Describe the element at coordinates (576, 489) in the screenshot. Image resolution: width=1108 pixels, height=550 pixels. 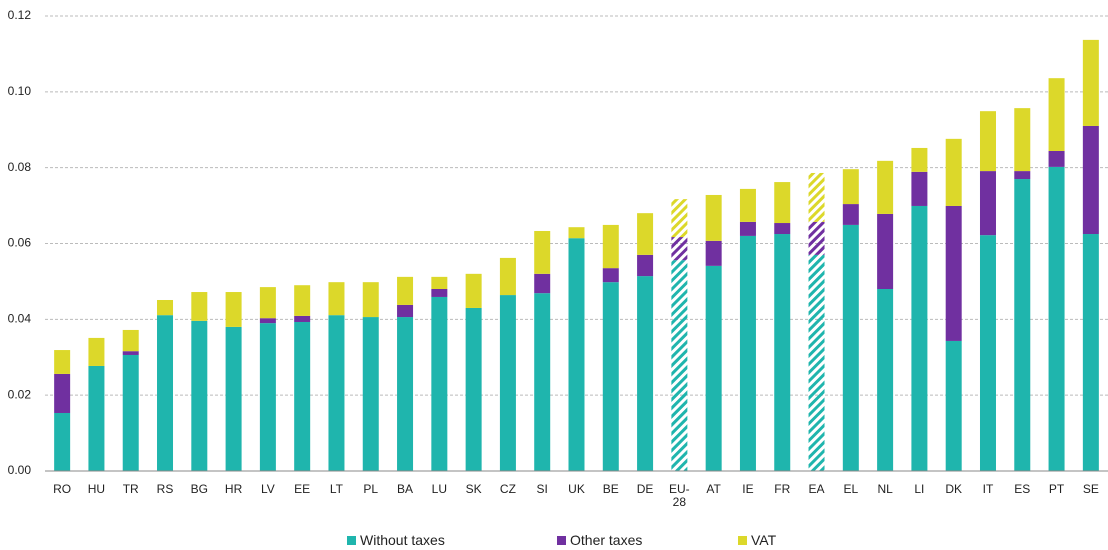
I see `x-tick-label: UK` at that location.